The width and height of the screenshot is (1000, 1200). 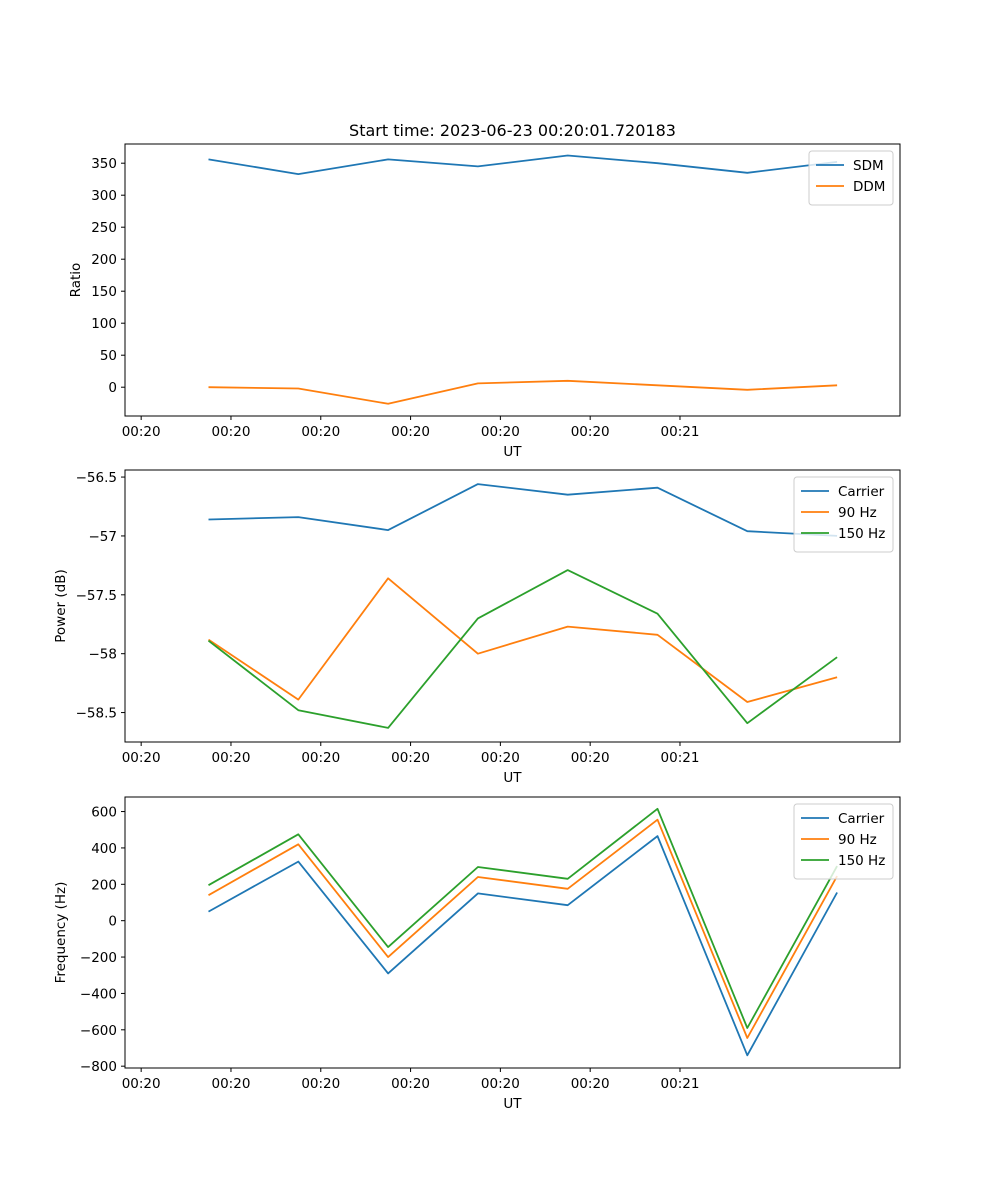 What do you see at coordinates (108, 356) in the screenshot?
I see `y-tick-label: 50` at bounding box center [108, 356].